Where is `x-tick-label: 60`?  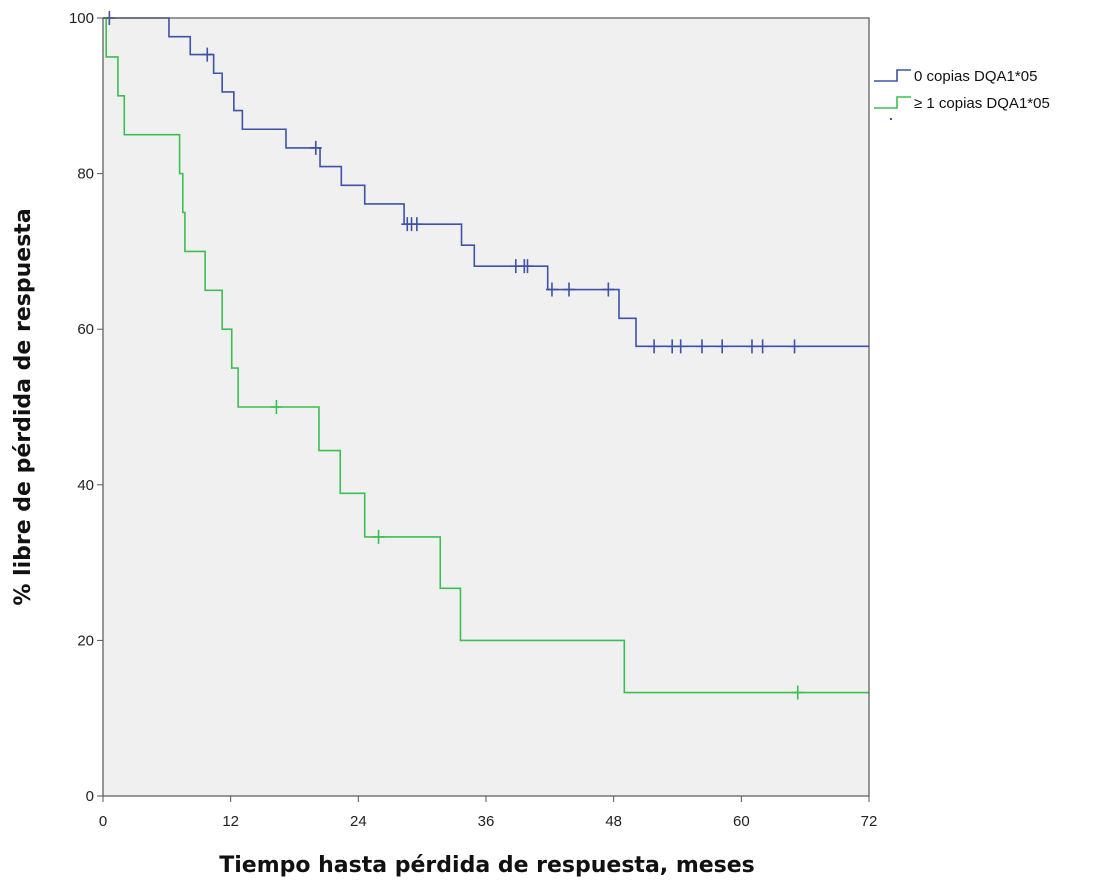
x-tick-label: 60 is located at coordinates (741, 821).